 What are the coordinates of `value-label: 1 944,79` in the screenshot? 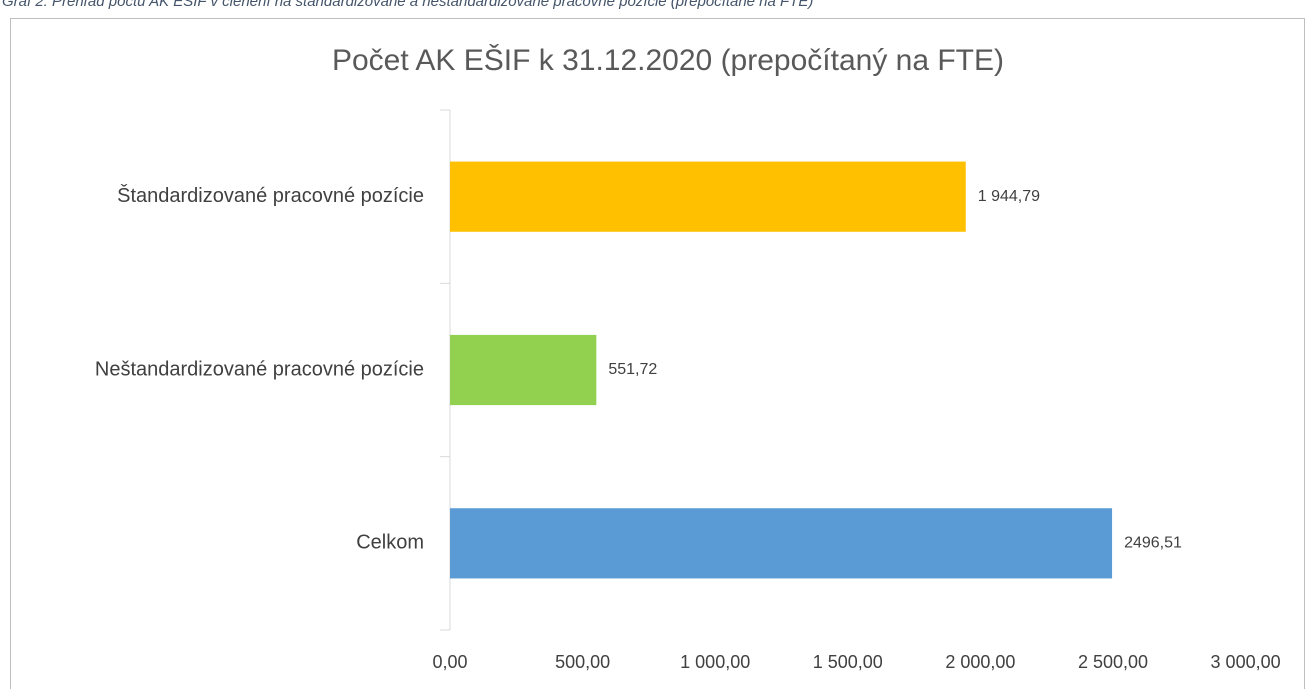 It's located at (1009, 196).